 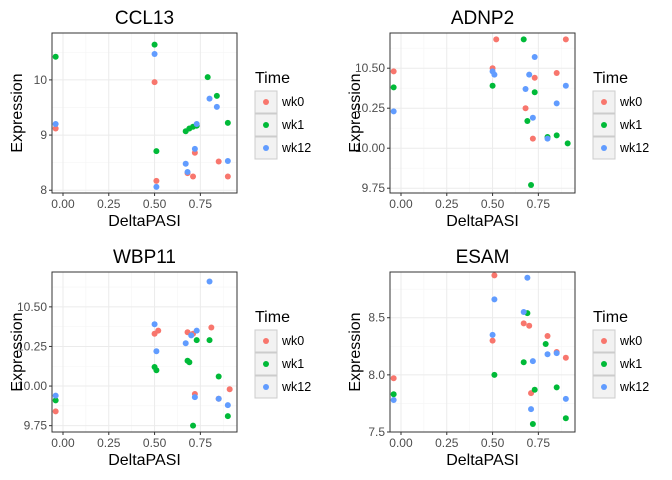 What do you see at coordinates (43, 135) in the screenshot?
I see `y-tick-label: 9` at bounding box center [43, 135].